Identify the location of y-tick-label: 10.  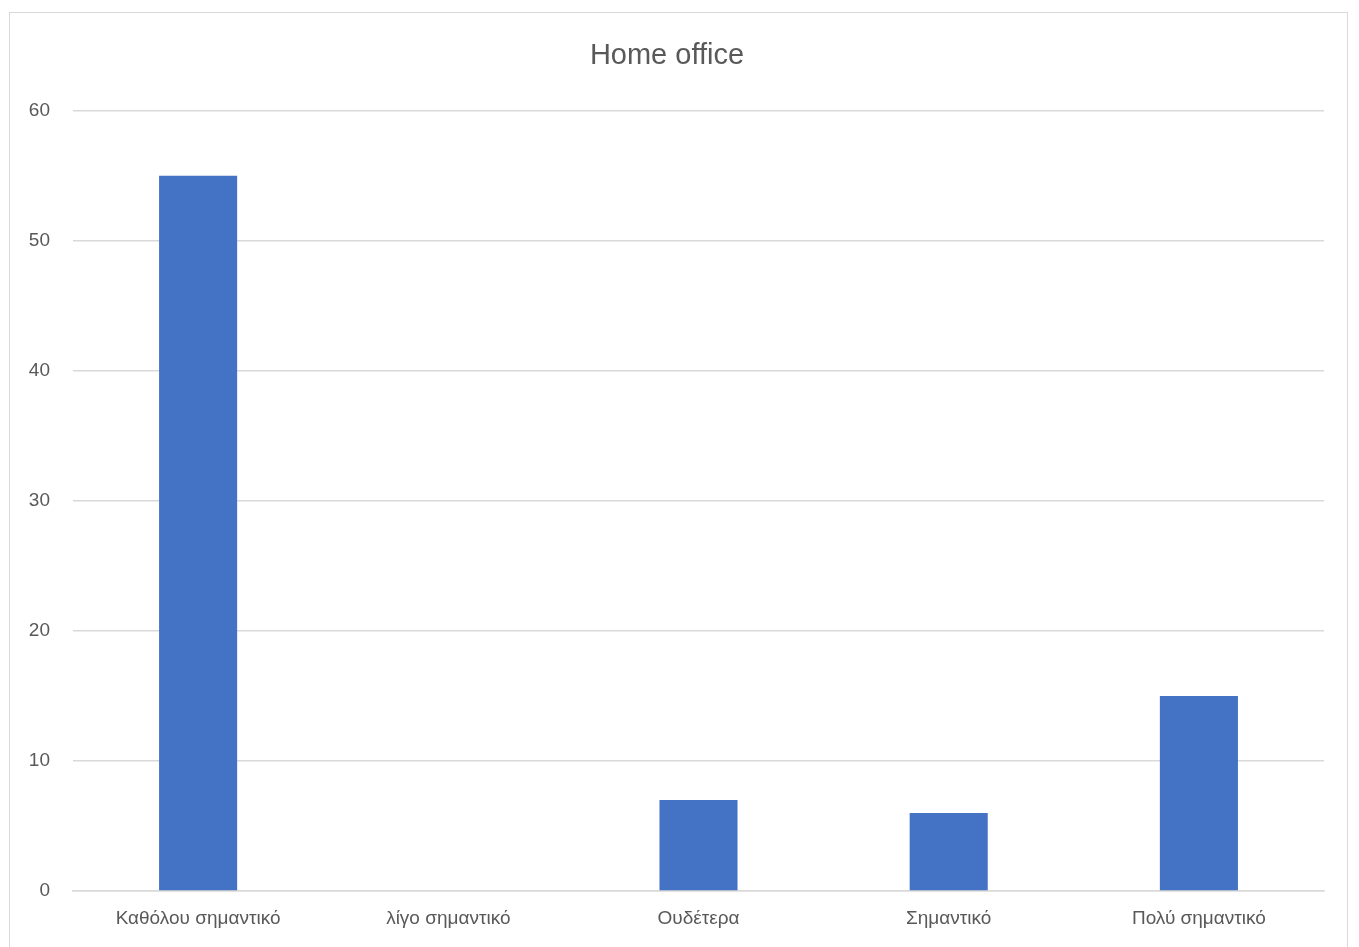
(39, 760).